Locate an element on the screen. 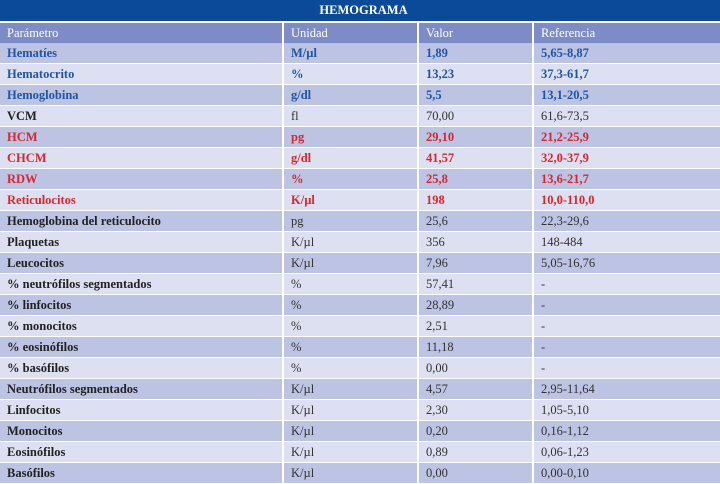 The image size is (720, 484). value-cell: 7,96 is located at coordinates (476, 263).